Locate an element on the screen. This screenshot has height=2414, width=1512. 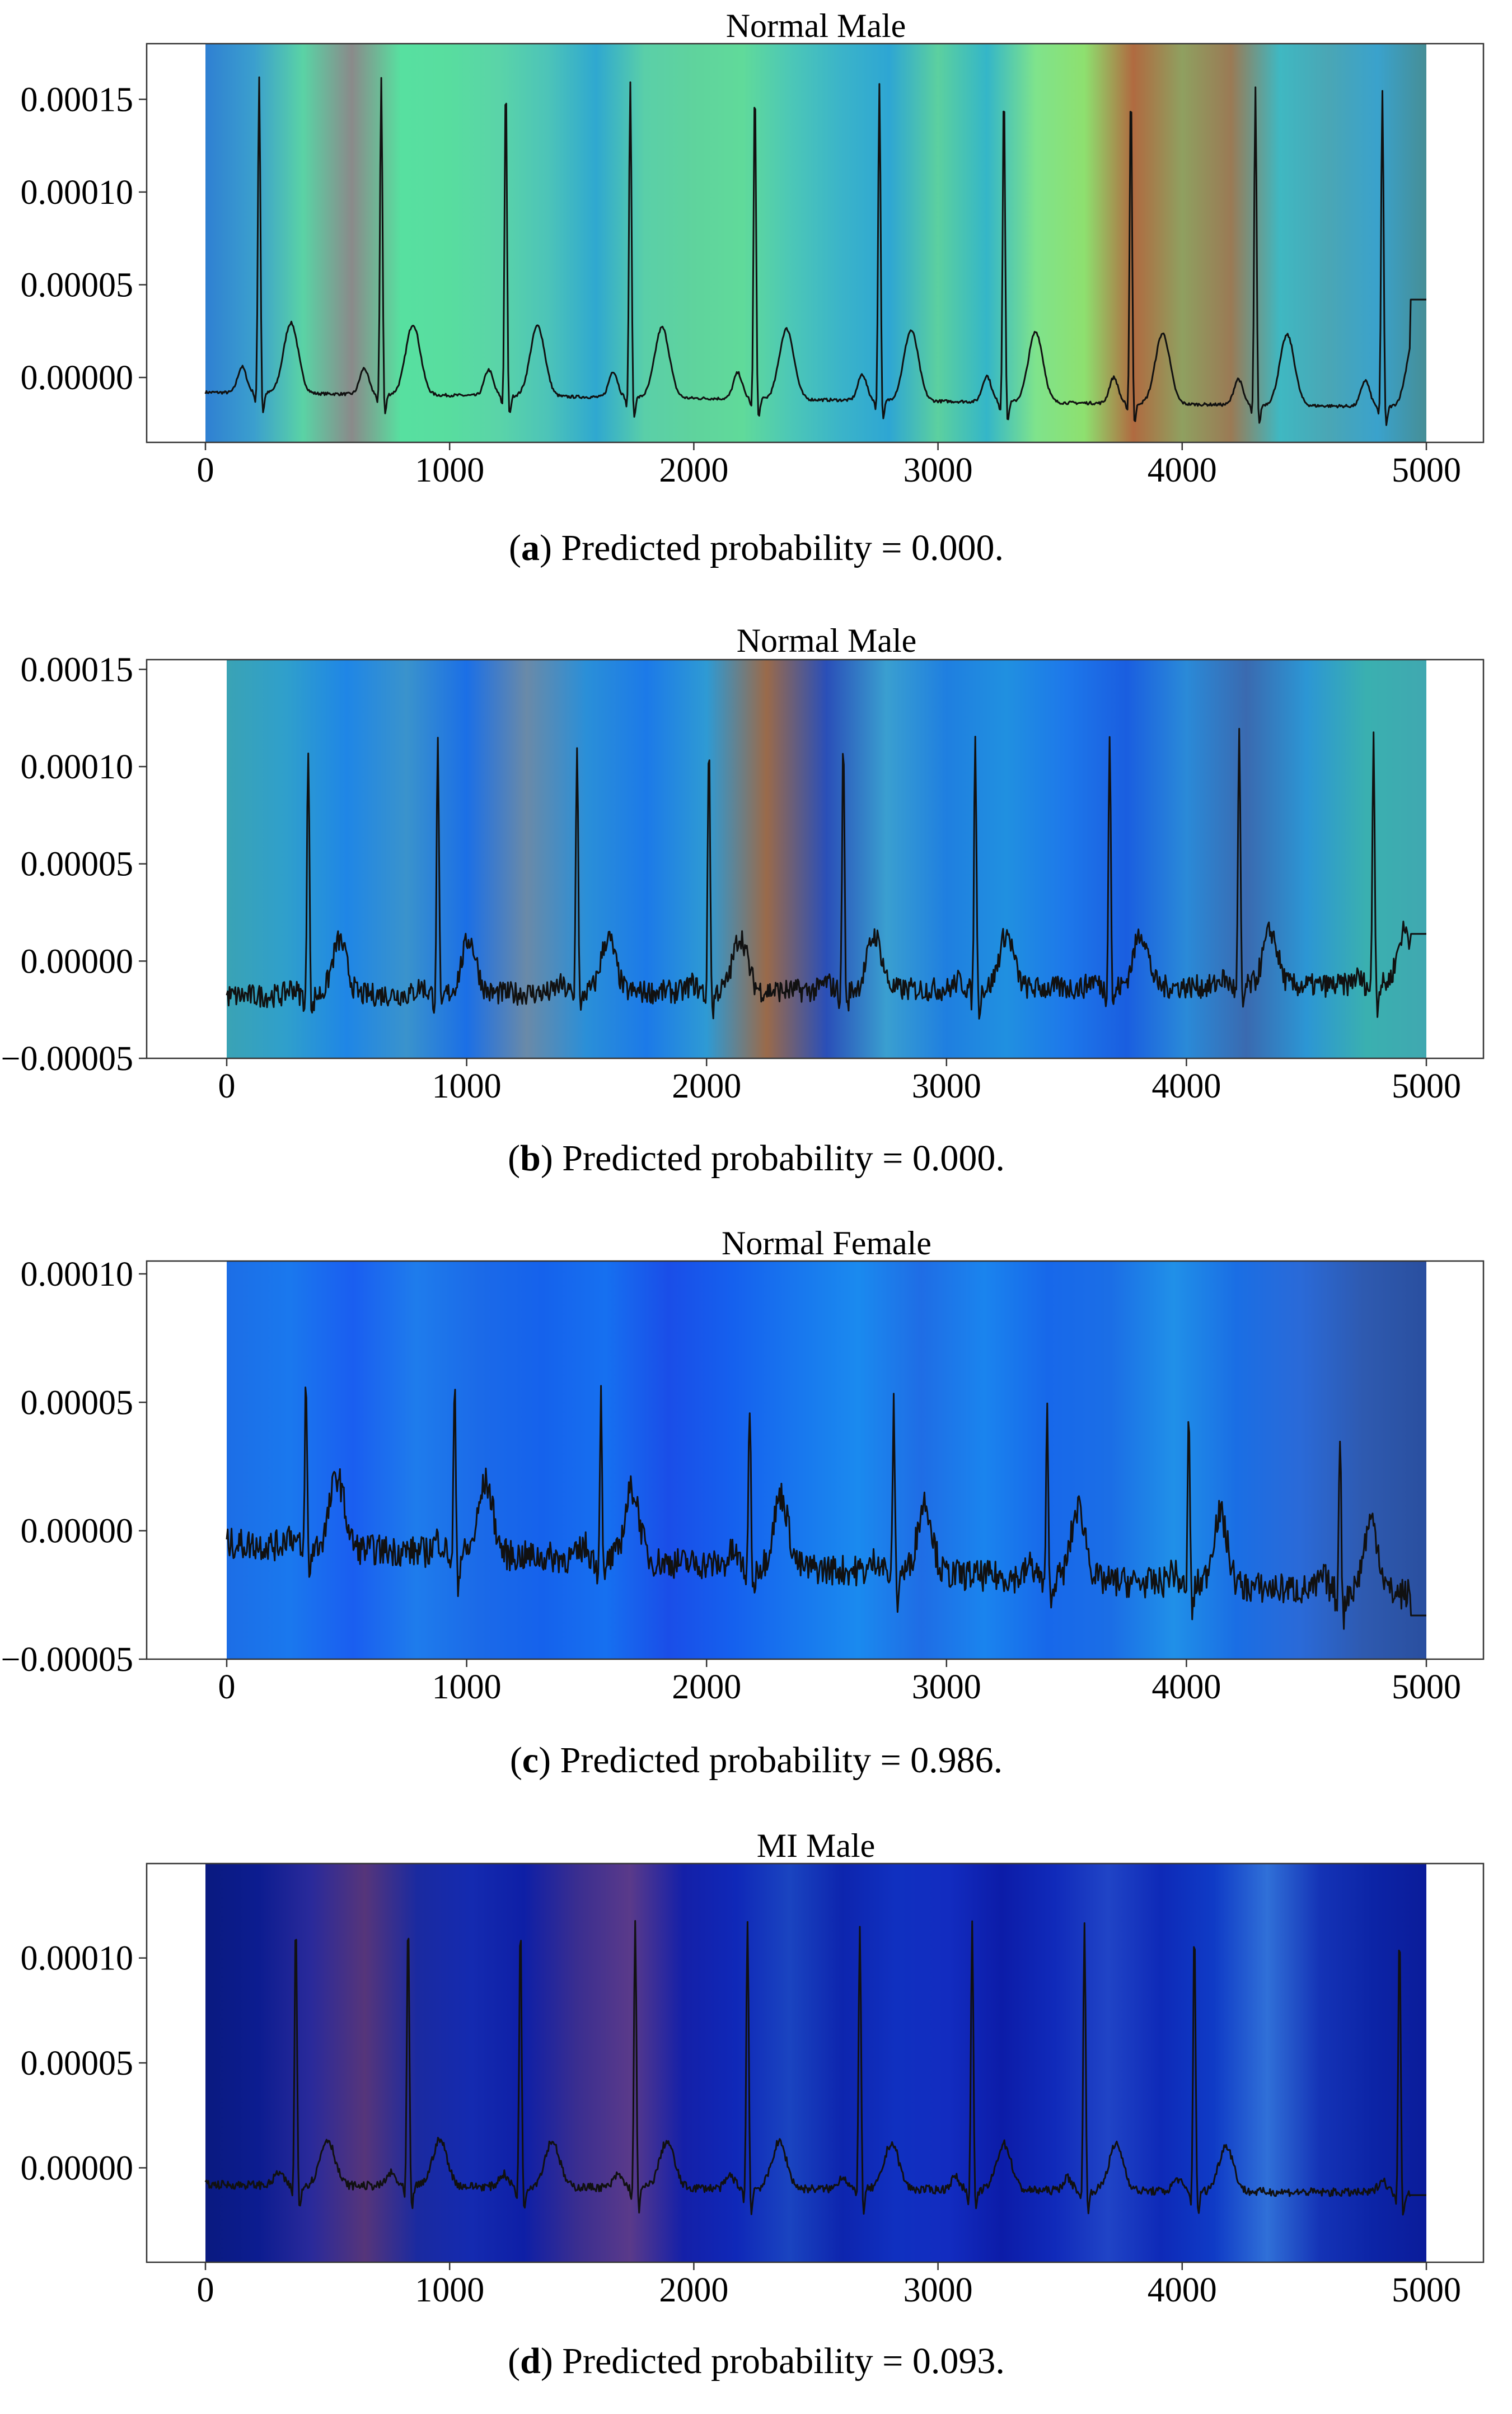
panel-caption: (b) Predicted probability = 0.000. is located at coordinates (756, 1158).